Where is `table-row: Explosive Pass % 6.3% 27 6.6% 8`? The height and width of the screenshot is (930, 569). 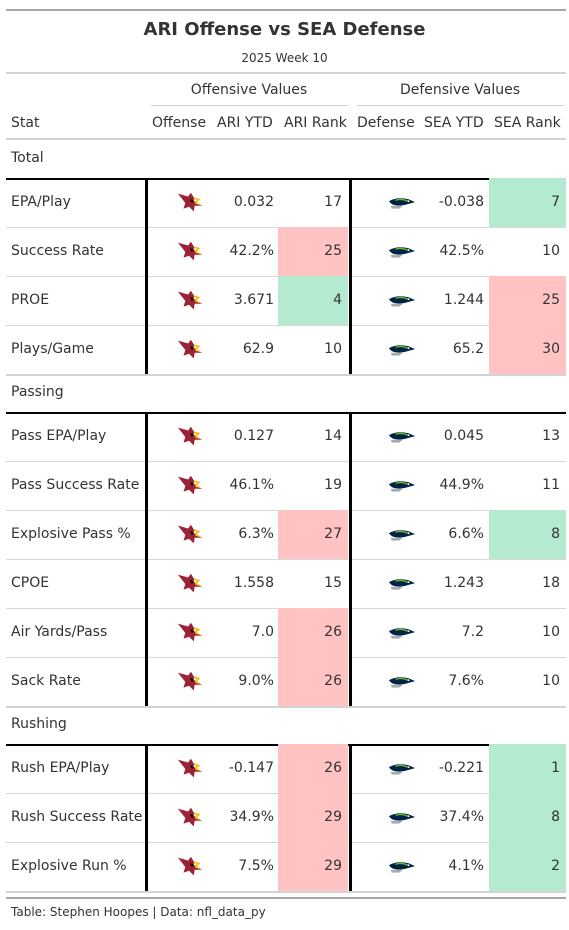 table-row: Explosive Pass % 6.3% 27 6.6% 8 is located at coordinates (286, 534).